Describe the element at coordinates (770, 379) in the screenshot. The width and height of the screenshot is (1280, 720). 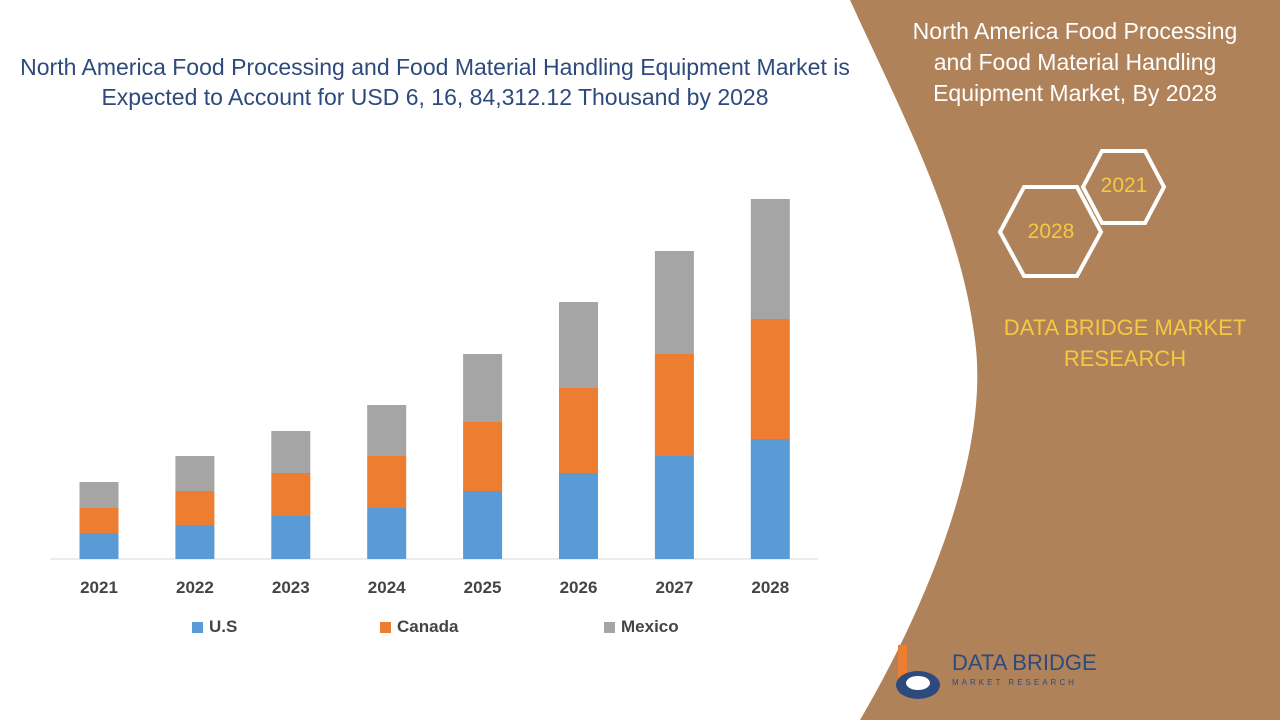
I see `bar-canada-2028` at that location.